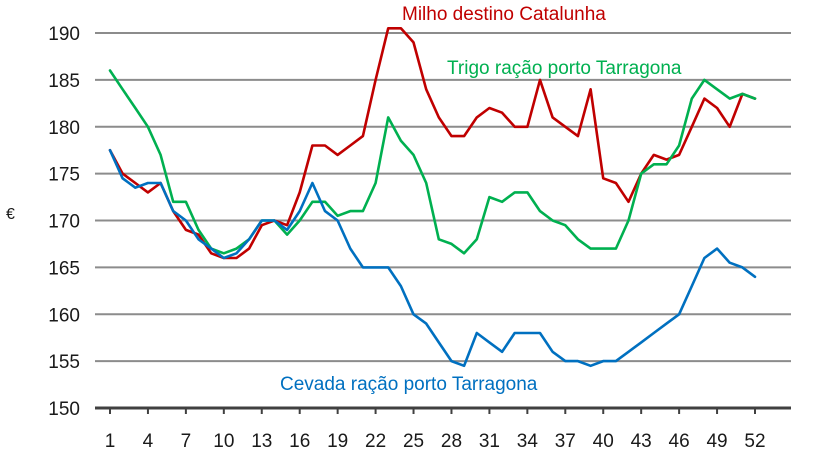 Image resolution: width=820 pixels, height=461 pixels. Describe the element at coordinates (223, 441) in the screenshot. I see `x-tick-label: 10` at that location.